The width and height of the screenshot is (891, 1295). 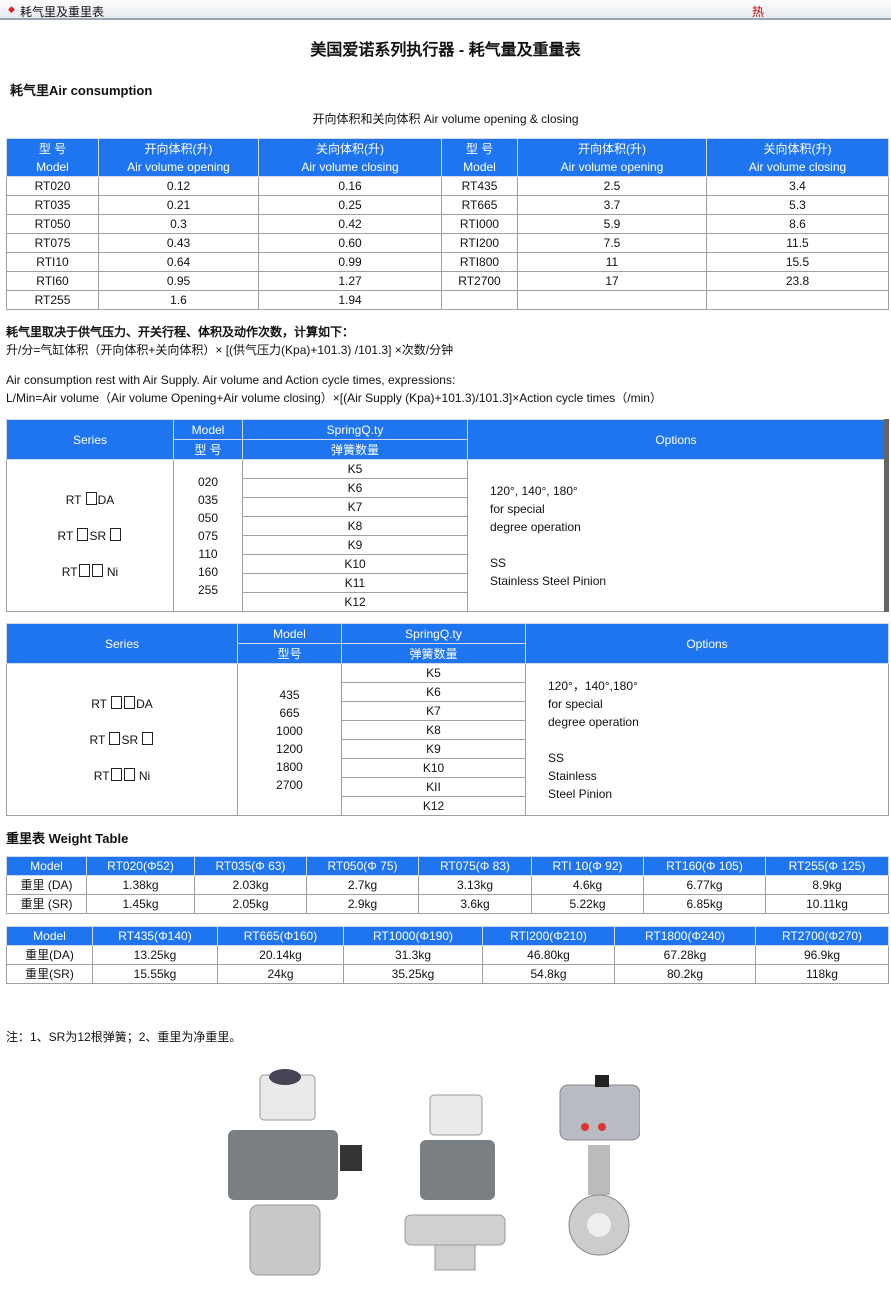 I want to click on table-cell: 13.25kg, so click(x=155, y=955).